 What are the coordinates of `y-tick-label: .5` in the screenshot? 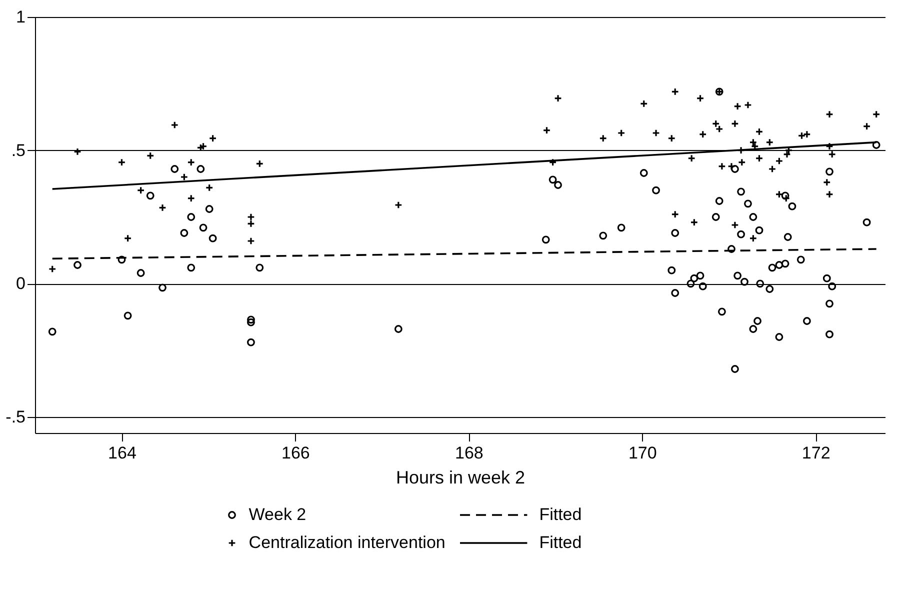 It's located at (18, 150).